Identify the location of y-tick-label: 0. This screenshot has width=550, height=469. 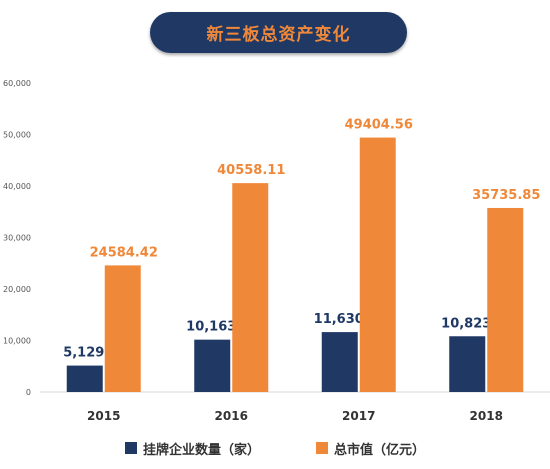
(28, 392).